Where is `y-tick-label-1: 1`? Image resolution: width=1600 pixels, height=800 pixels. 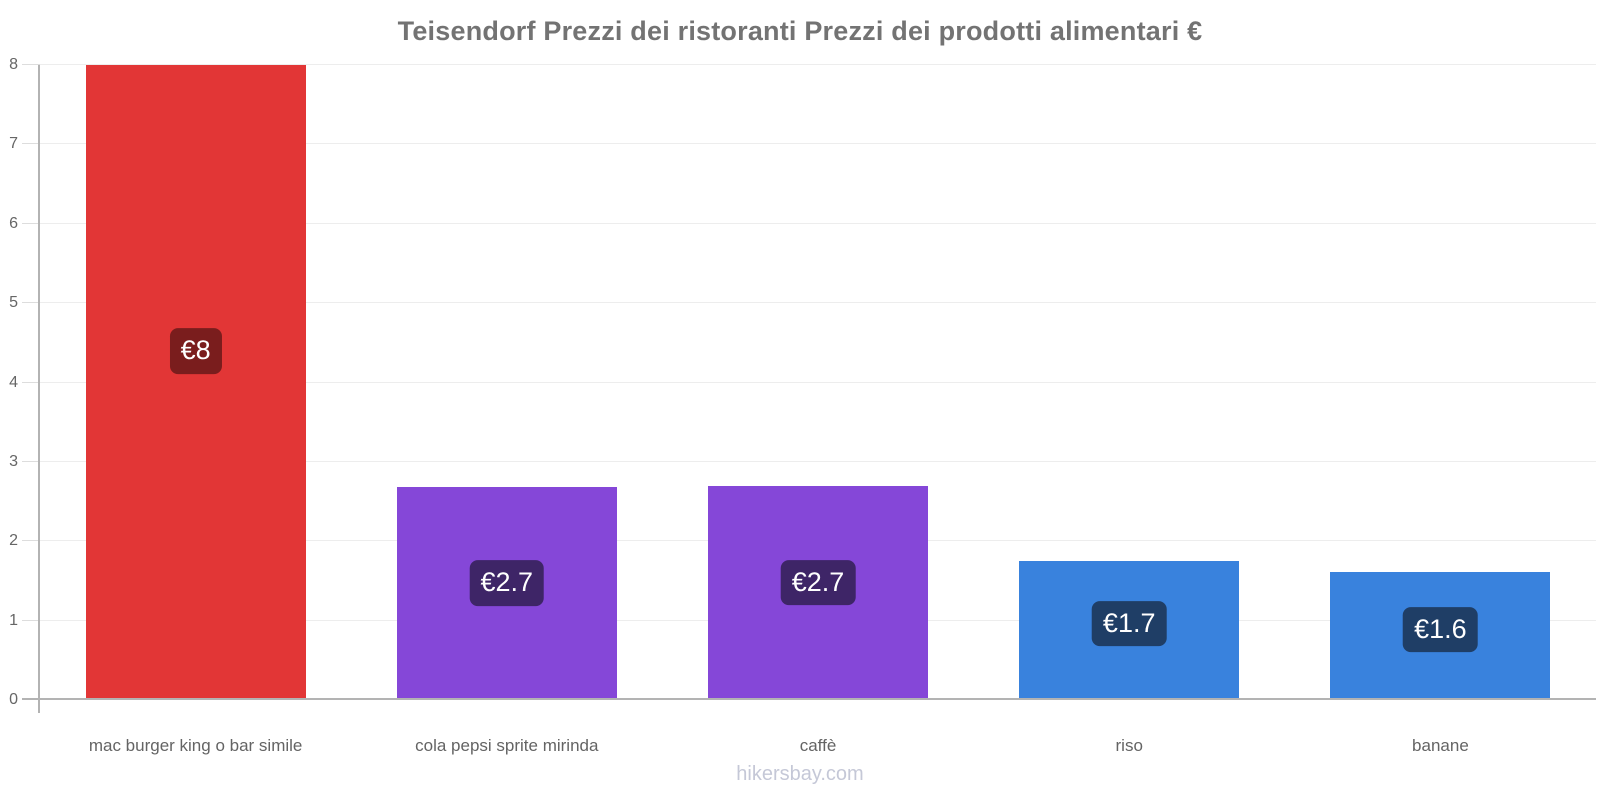 y-tick-label-1: 1 is located at coordinates (13, 620).